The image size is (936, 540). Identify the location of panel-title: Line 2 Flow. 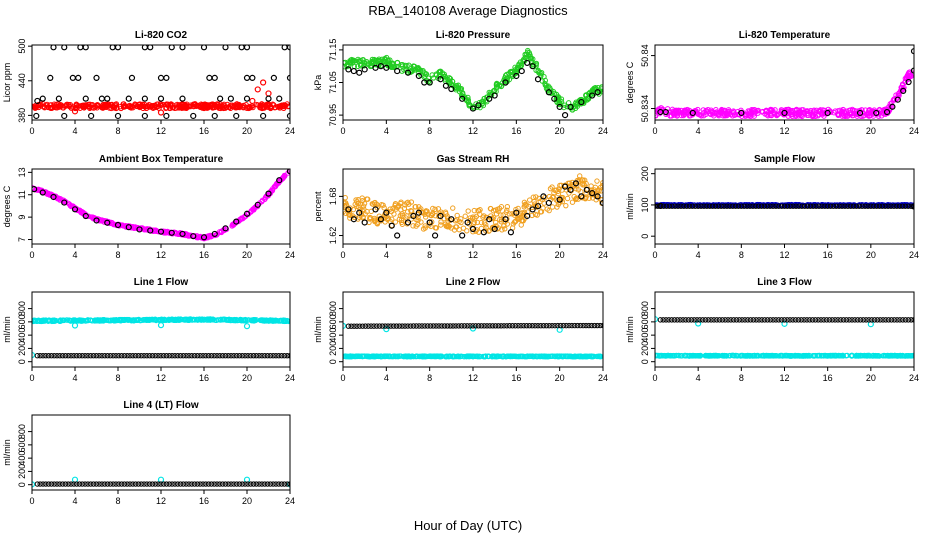
(473, 282).